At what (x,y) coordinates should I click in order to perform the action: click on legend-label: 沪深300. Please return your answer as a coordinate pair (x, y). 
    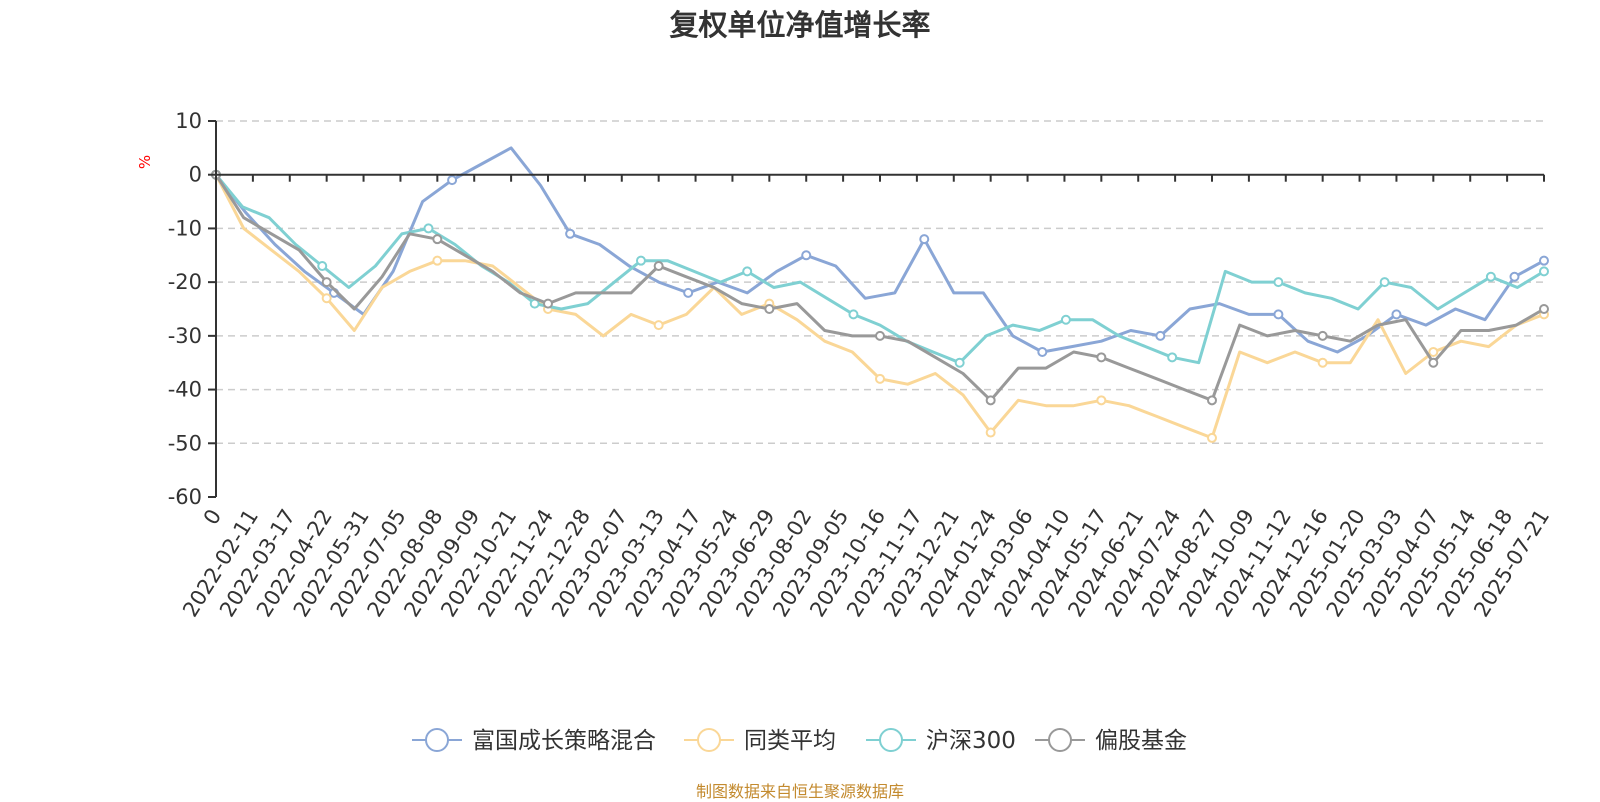
    Looking at the image, I should click on (971, 741).